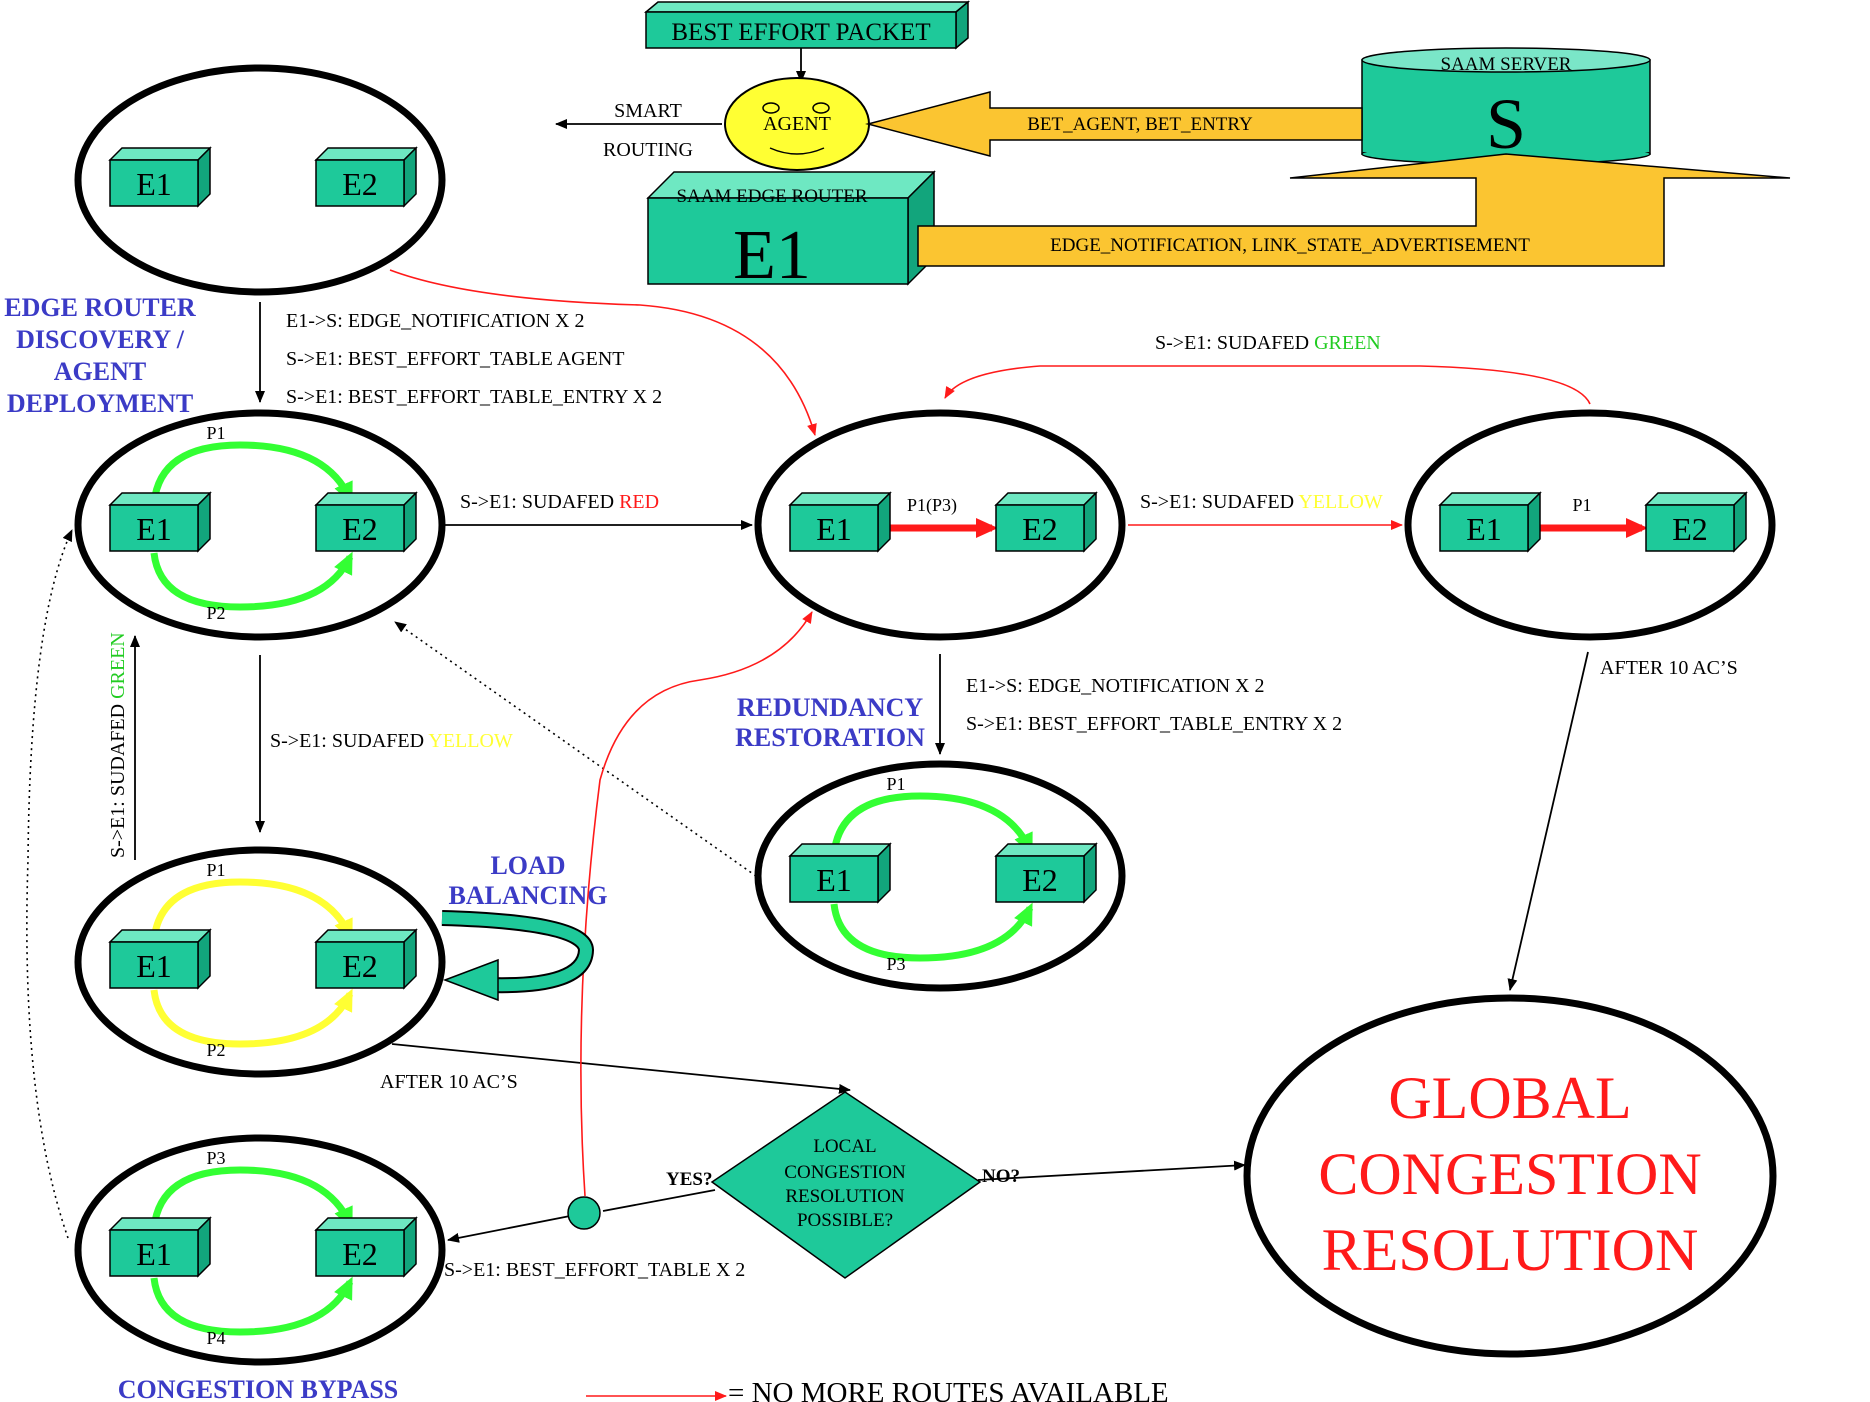 This screenshot has height=1402, width=1870. I want to click on agent-icon: AGENT, so click(797, 124).